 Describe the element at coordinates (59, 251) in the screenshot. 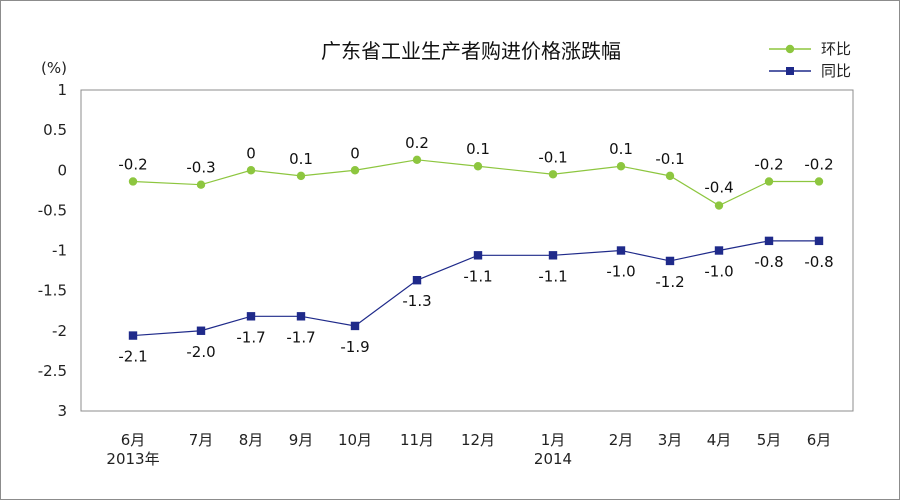

I see `y-tick-label: -1` at that location.